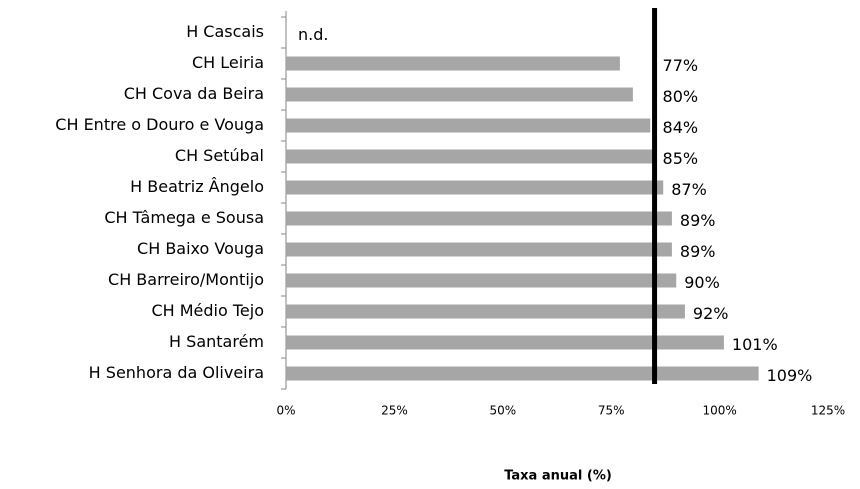 The width and height of the screenshot is (860, 489). Describe the element at coordinates (200, 248) in the screenshot. I see `category-label: CH Baixo Vouga` at that location.